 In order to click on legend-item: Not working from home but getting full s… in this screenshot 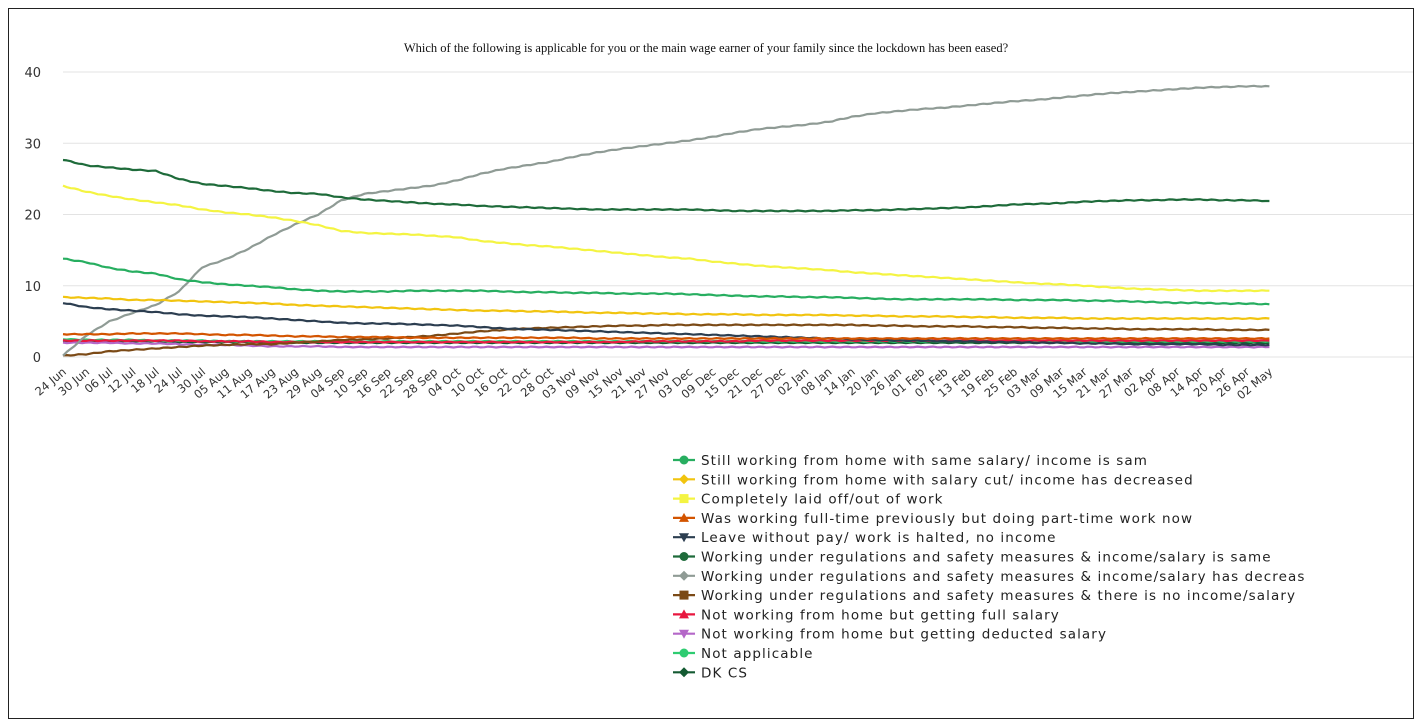, I will do `click(866, 615)`.